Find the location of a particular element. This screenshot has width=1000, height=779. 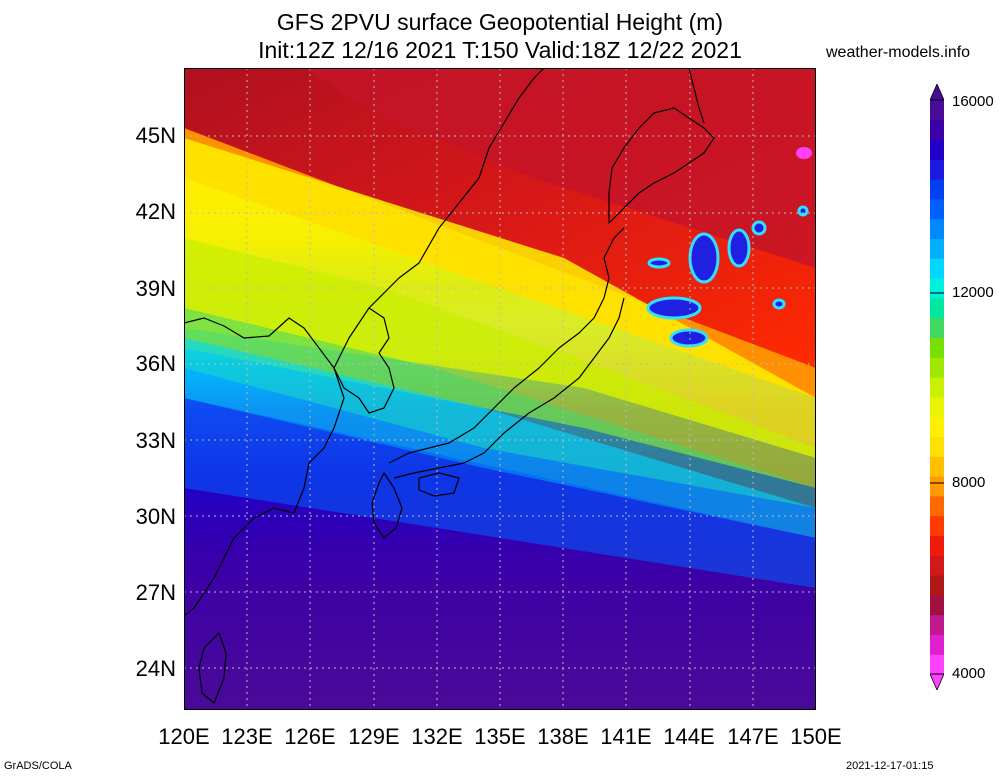

lat-label: 42N is located at coordinates (155, 211).